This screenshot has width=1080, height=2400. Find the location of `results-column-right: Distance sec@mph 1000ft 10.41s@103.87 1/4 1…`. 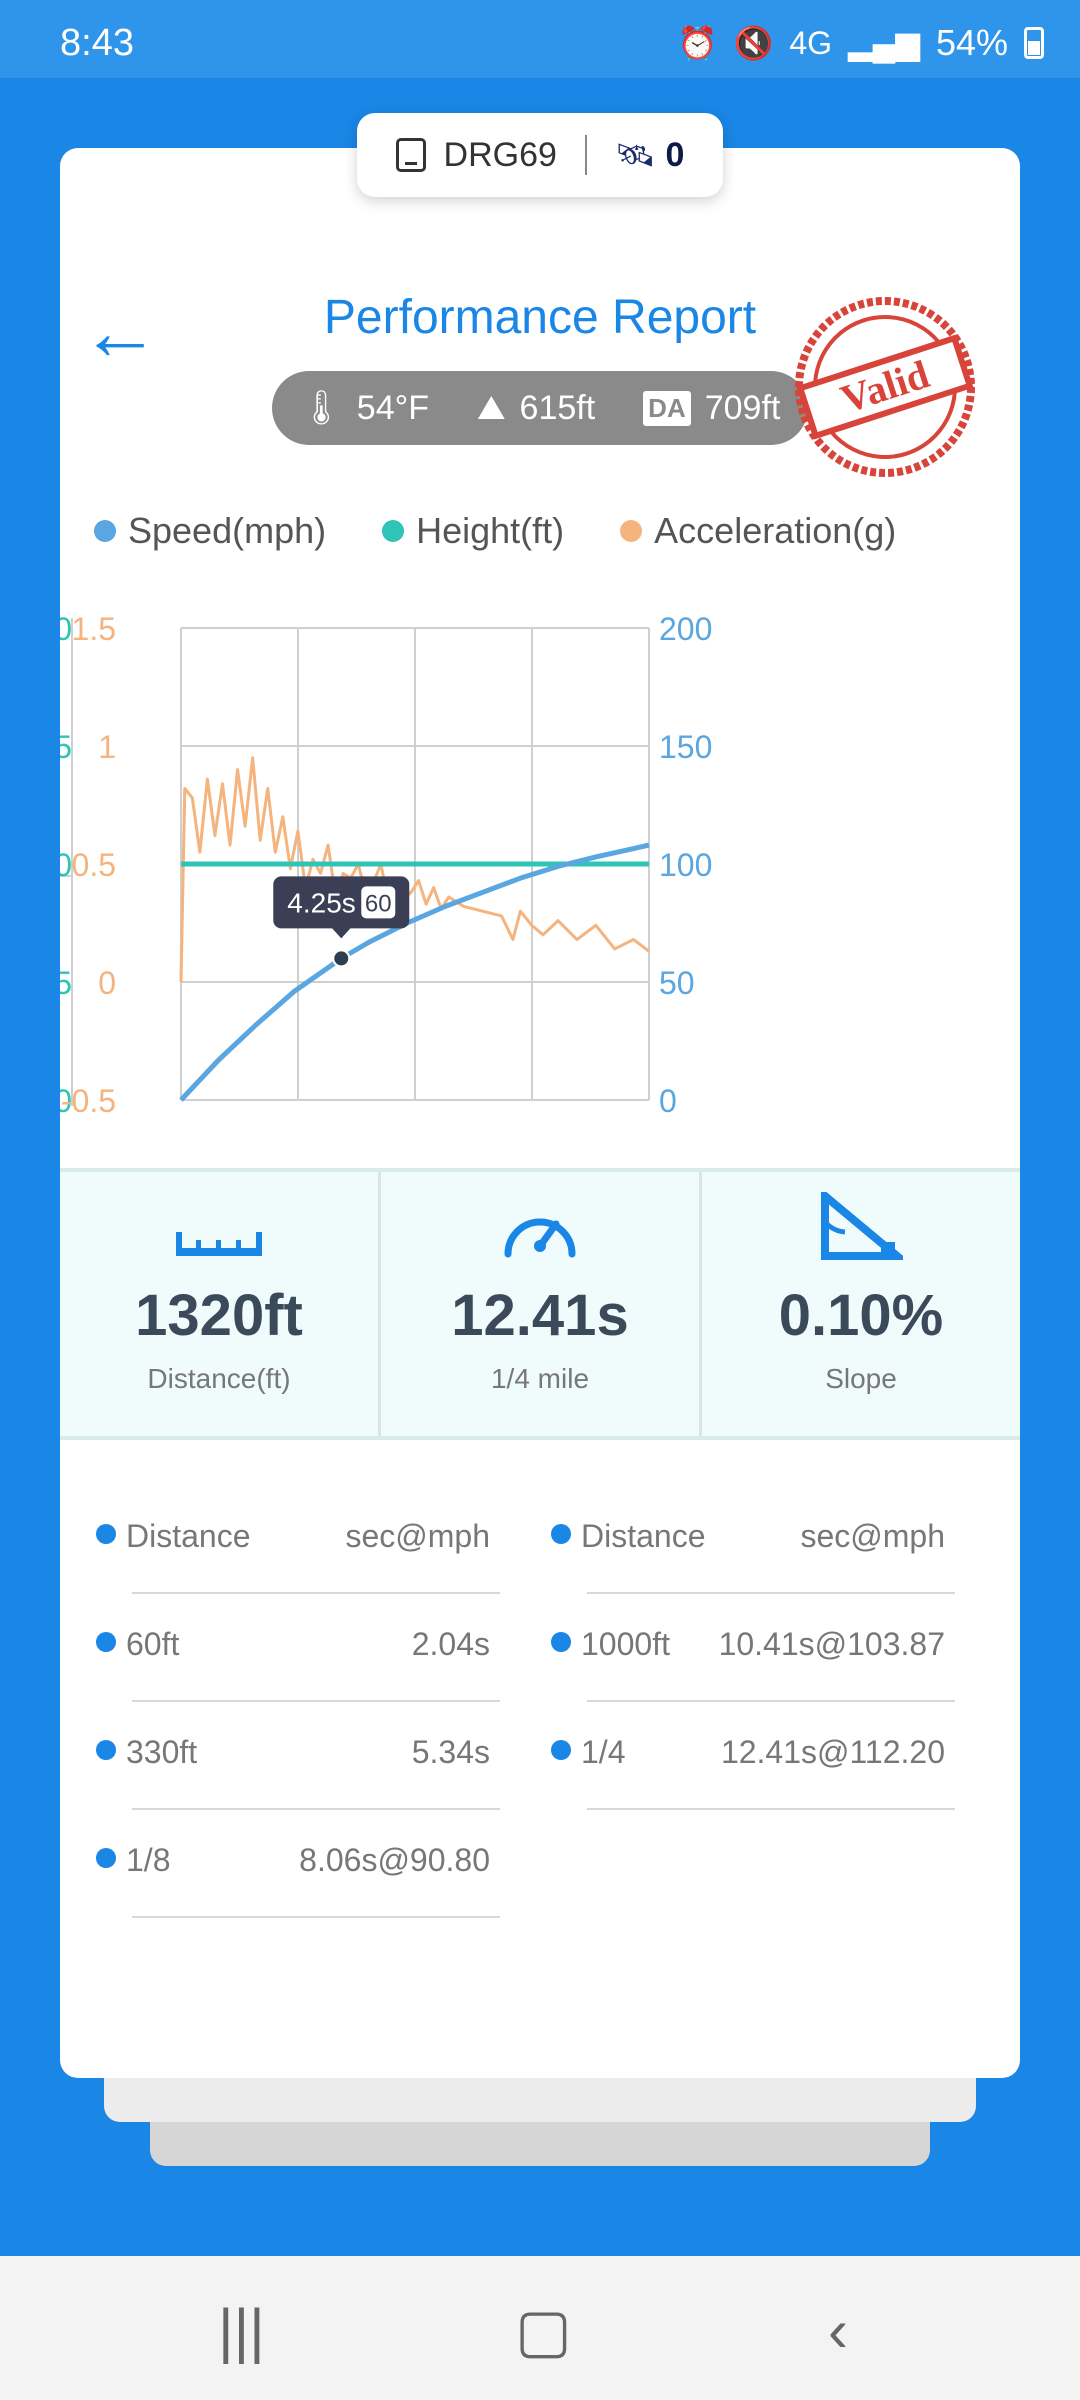

results-column-right: Distance sec@mph 1000ft 10.41s@103.87 1/4 1… is located at coordinates (735, 1652).